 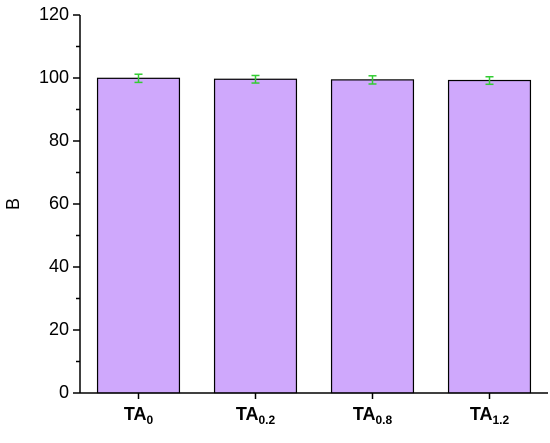 I want to click on x-tick-label: TA0, so click(x=139, y=415).